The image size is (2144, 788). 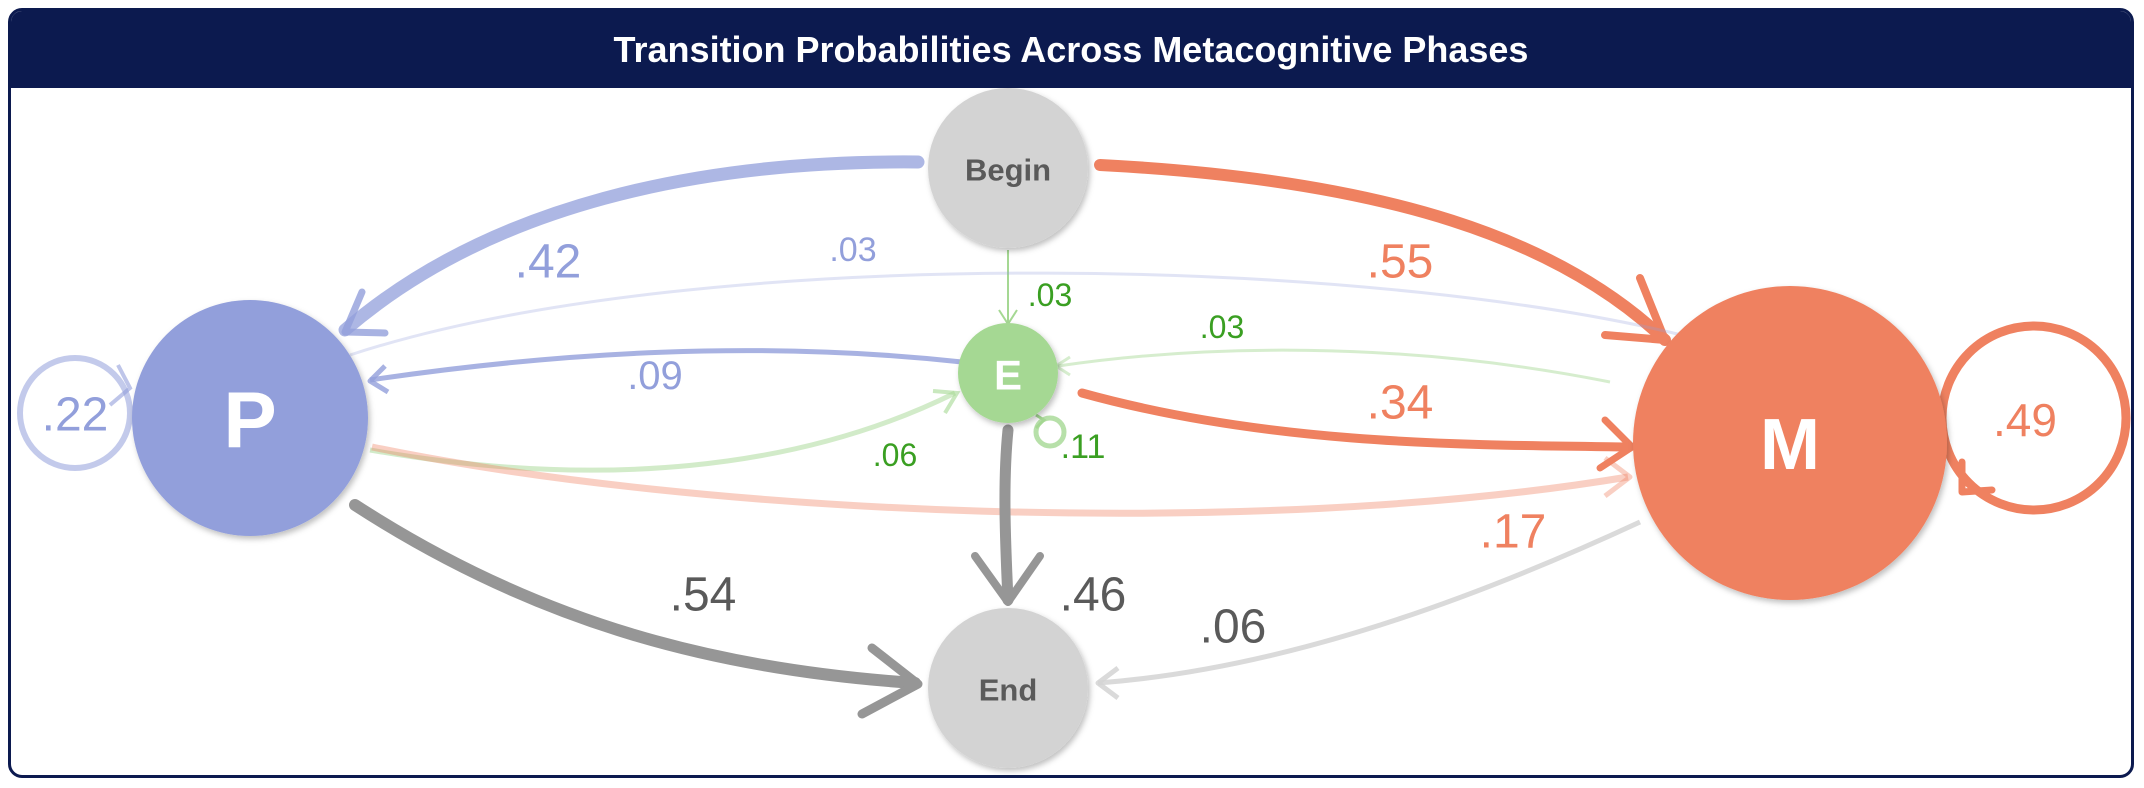 What do you see at coordinates (1222, 327) in the screenshot?
I see `label-m-to-e: .03` at bounding box center [1222, 327].